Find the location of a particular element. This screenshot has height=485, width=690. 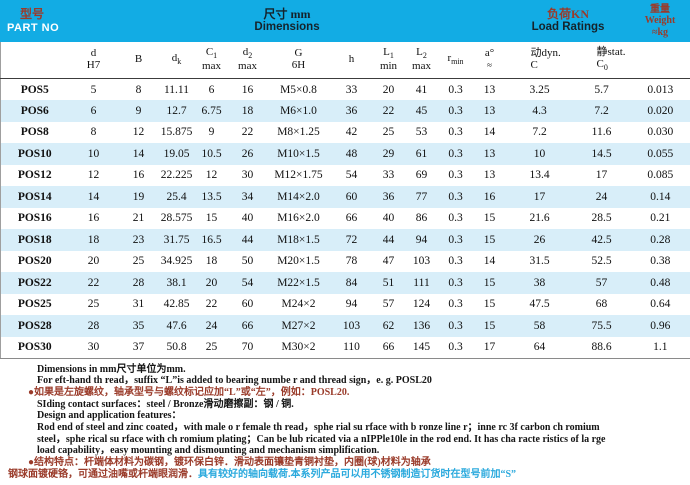

cell-B: 23 is located at coordinates (138, 239).